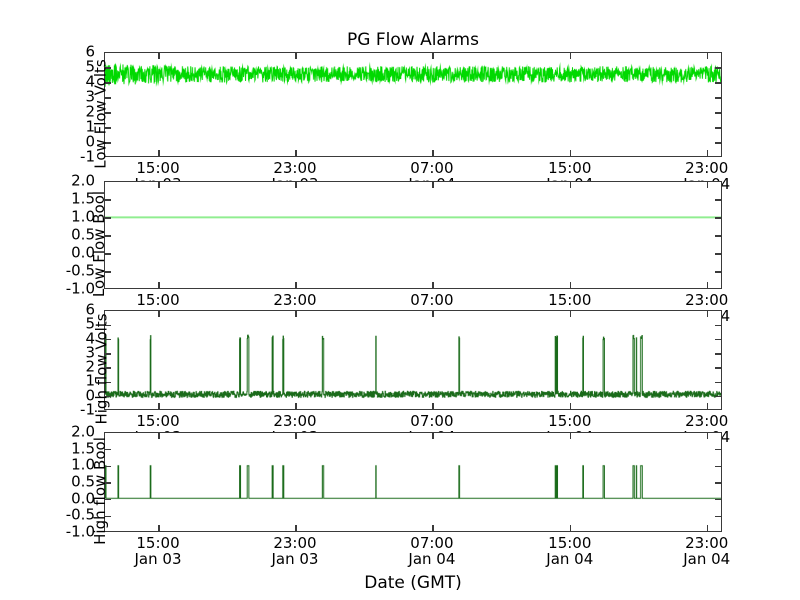  What do you see at coordinates (83, 198) in the screenshot?
I see `y-tick-label: 1.5` at bounding box center [83, 198].